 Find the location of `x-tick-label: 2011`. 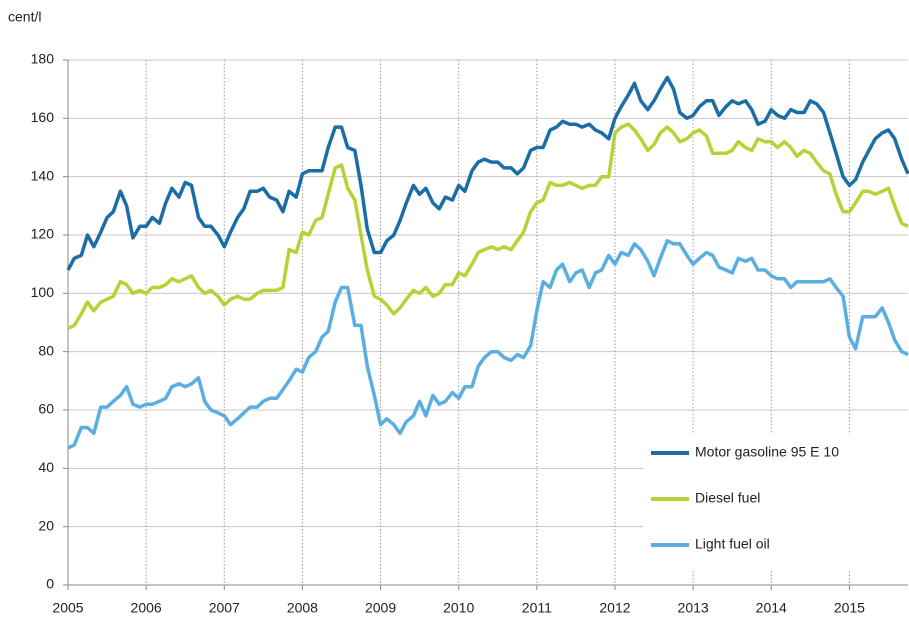

x-tick-label: 2011 is located at coordinates (537, 608).